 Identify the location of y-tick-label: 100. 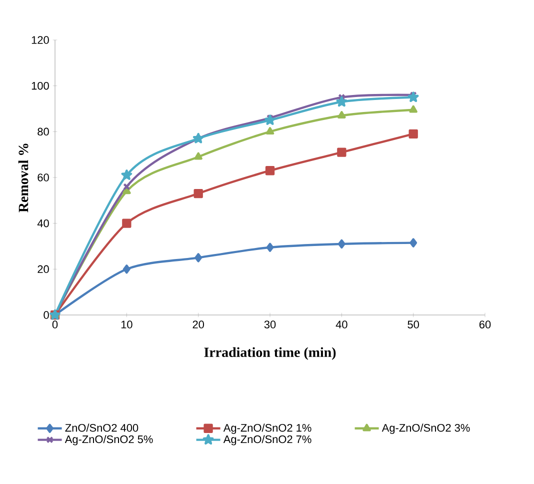
(40, 86).